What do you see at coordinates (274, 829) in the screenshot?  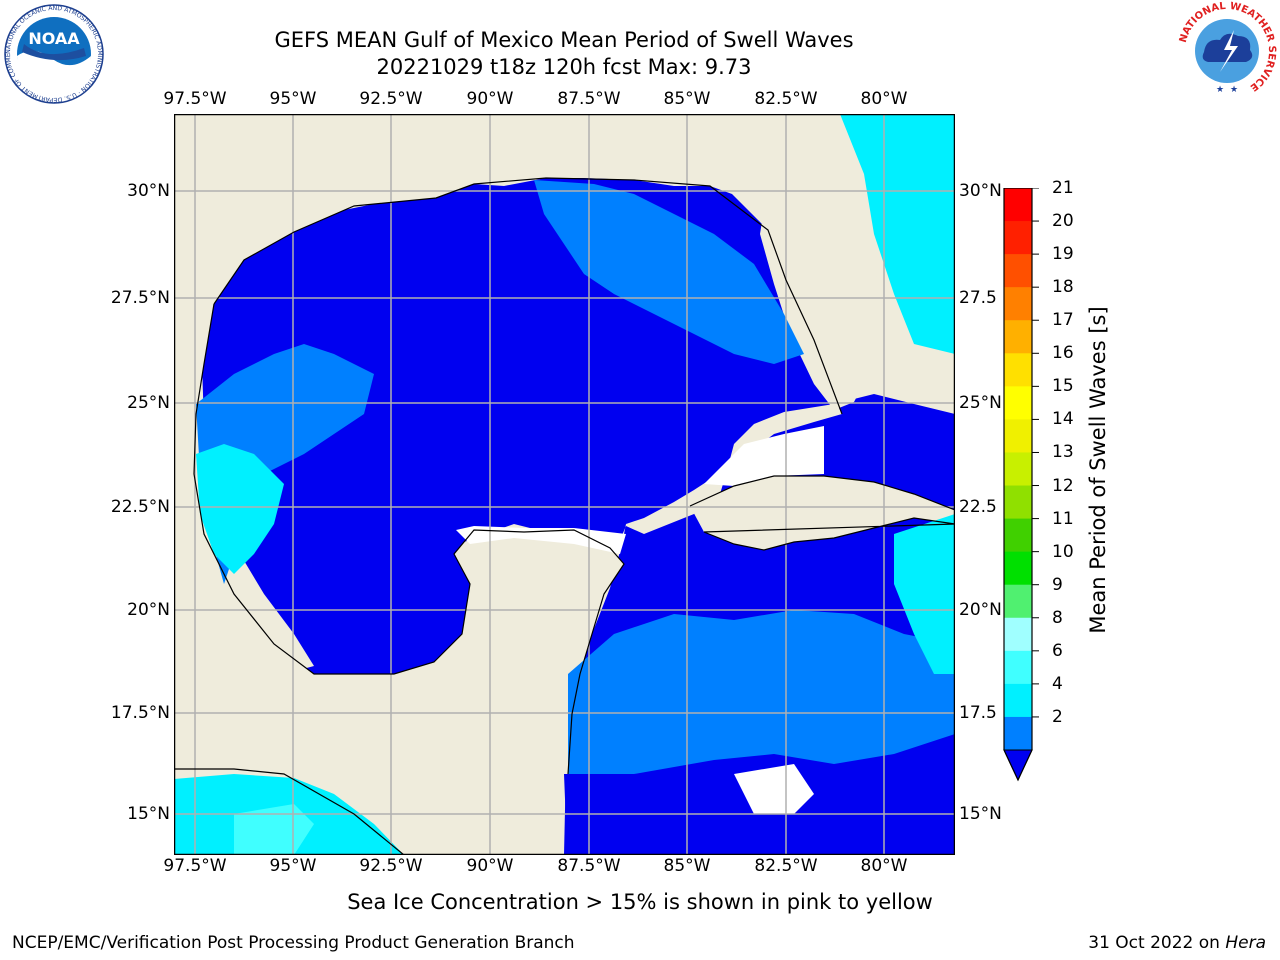 I see `band-8-9s-pacific` at bounding box center [274, 829].